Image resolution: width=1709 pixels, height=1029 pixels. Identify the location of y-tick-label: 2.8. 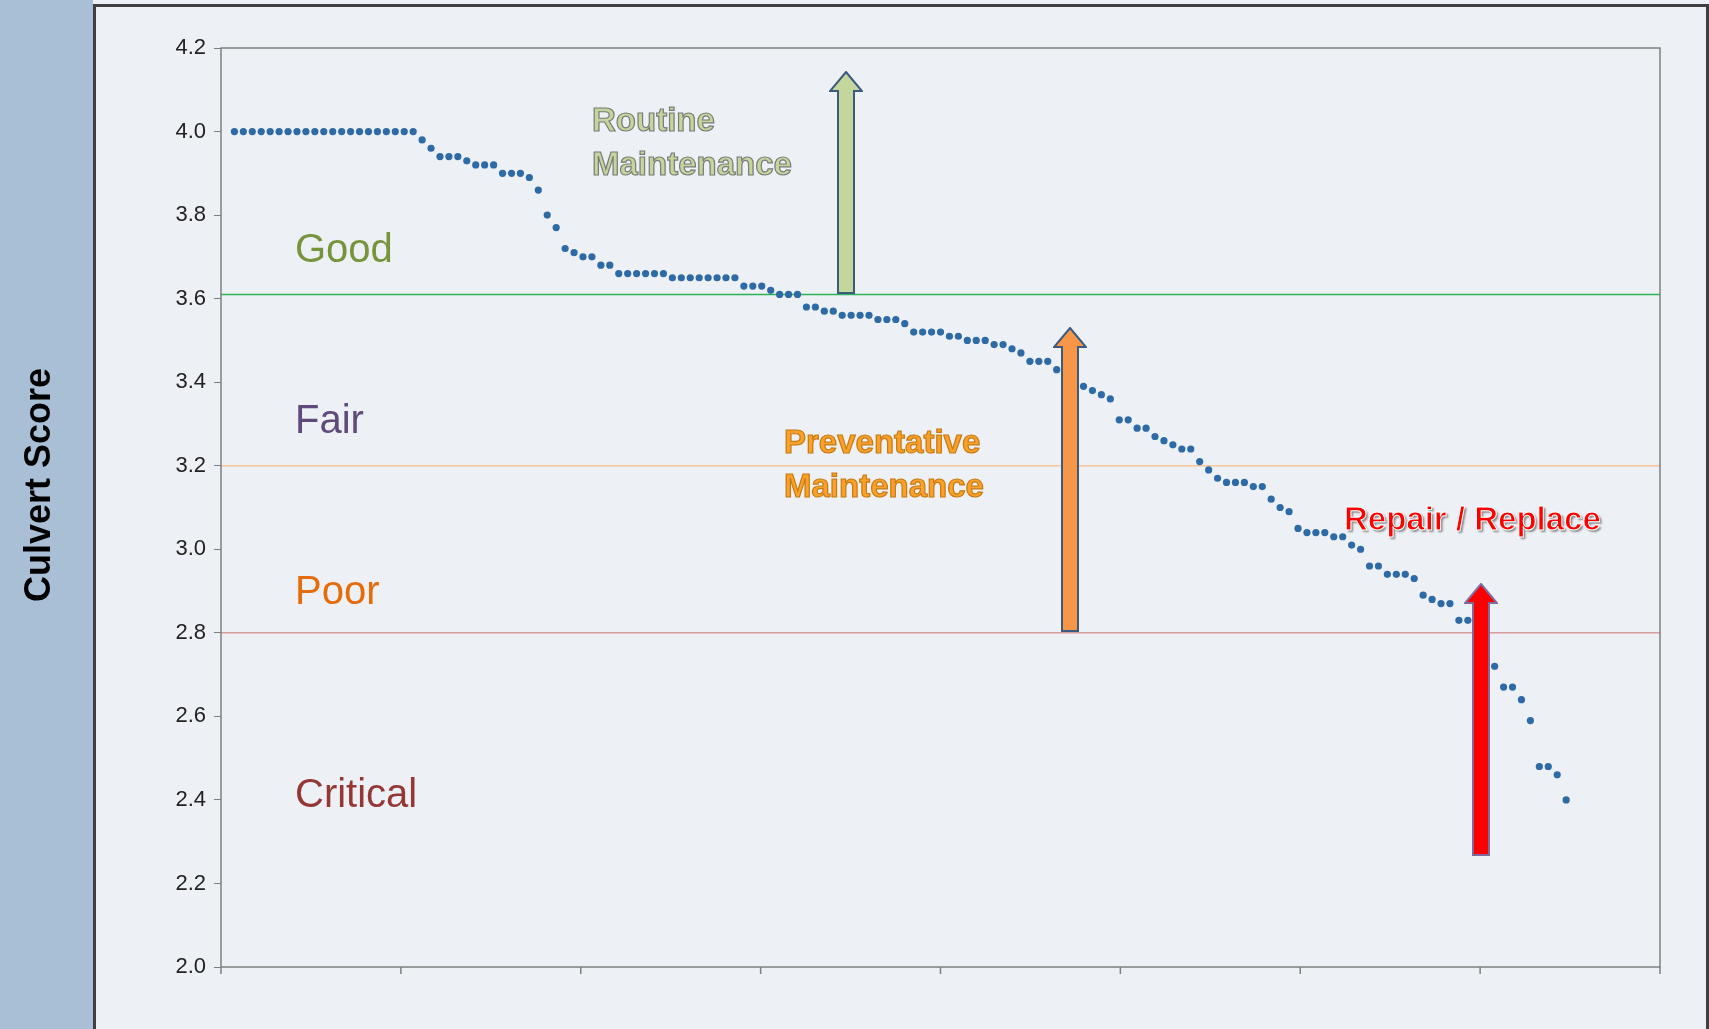
(190, 631).